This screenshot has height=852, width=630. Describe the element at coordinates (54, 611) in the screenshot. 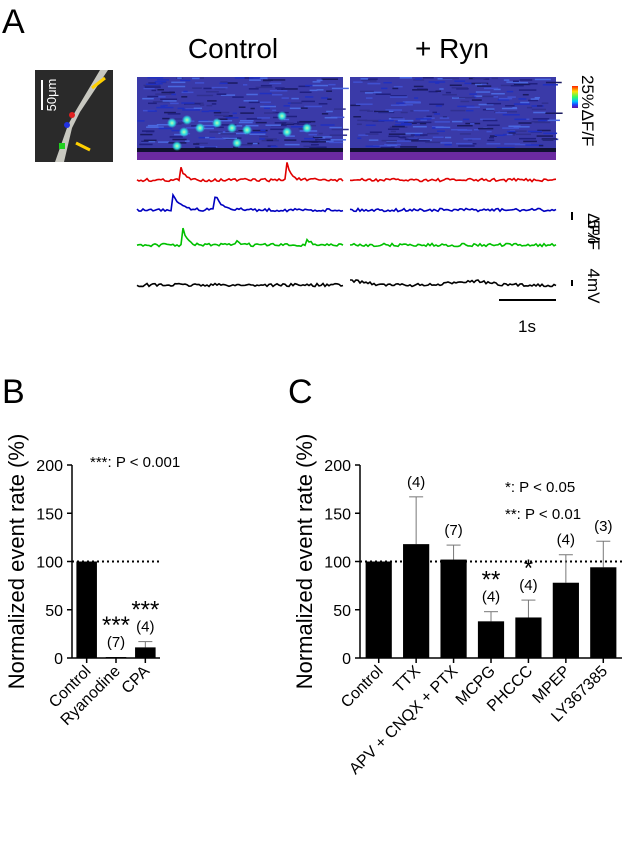

I see `y-tick-label: 50` at that location.